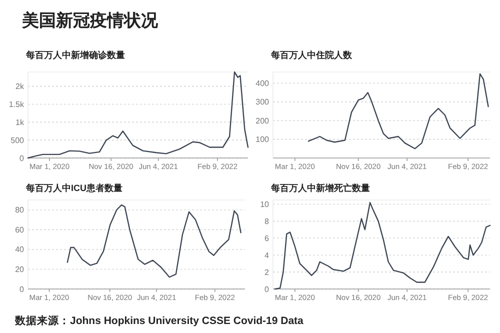  What do you see at coordinates (263, 139) in the screenshot?
I see `y-tick-label: 100` at bounding box center [263, 139].